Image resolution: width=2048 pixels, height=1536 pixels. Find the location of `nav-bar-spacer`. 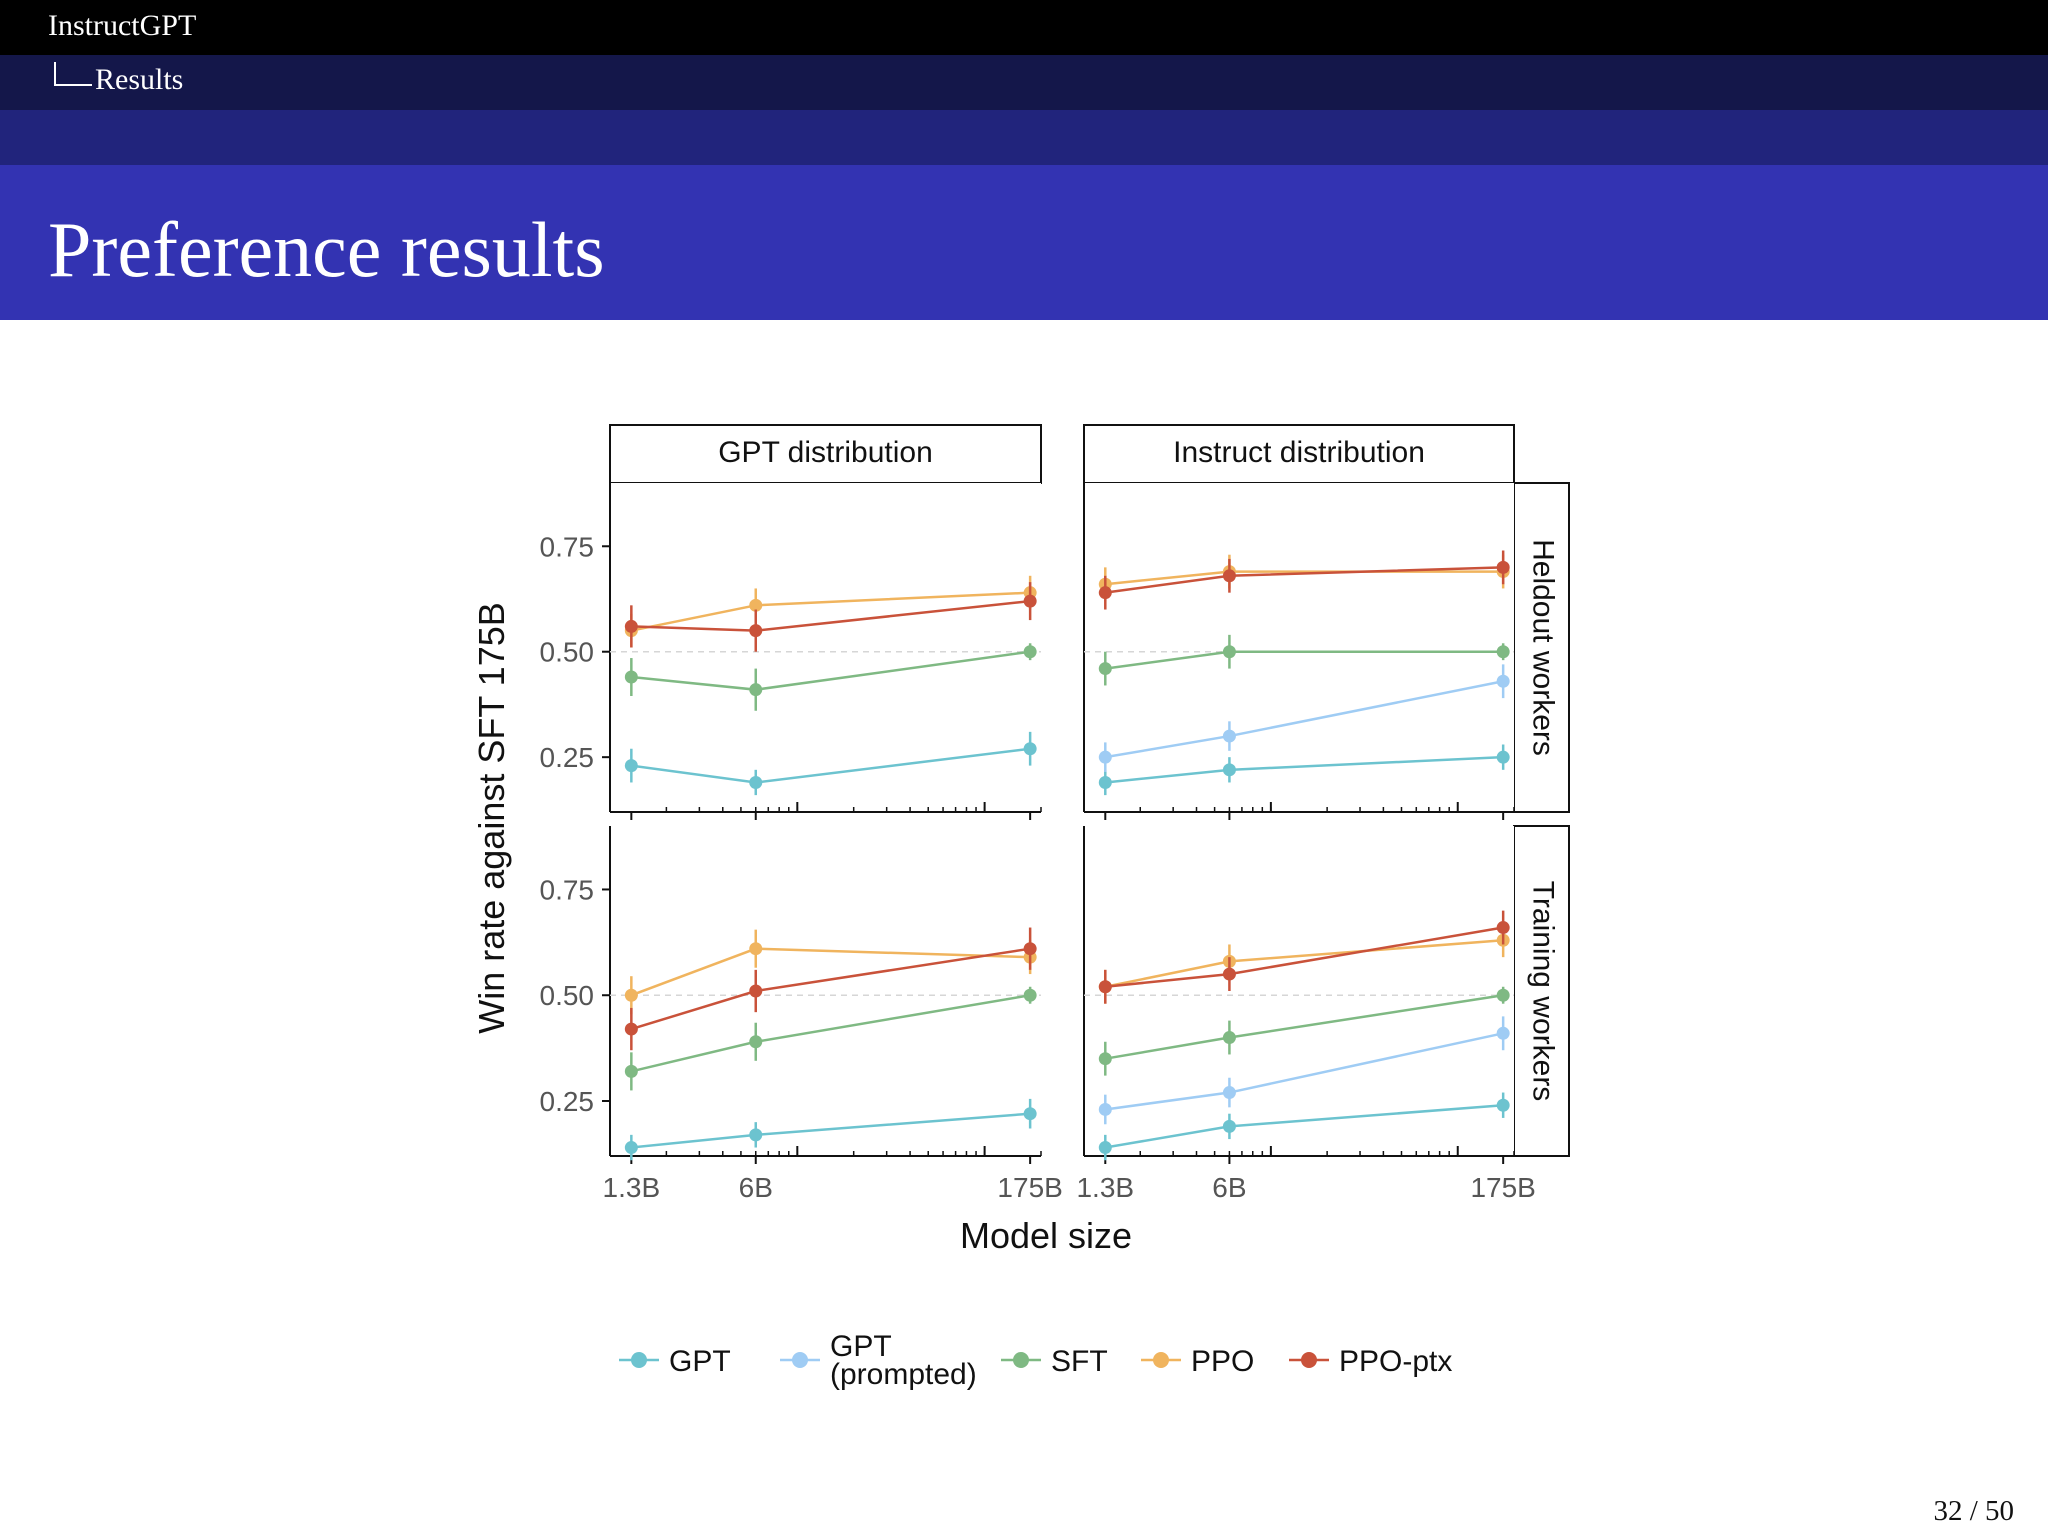

nav-bar-spacer is located at coordinates (1024, 137).